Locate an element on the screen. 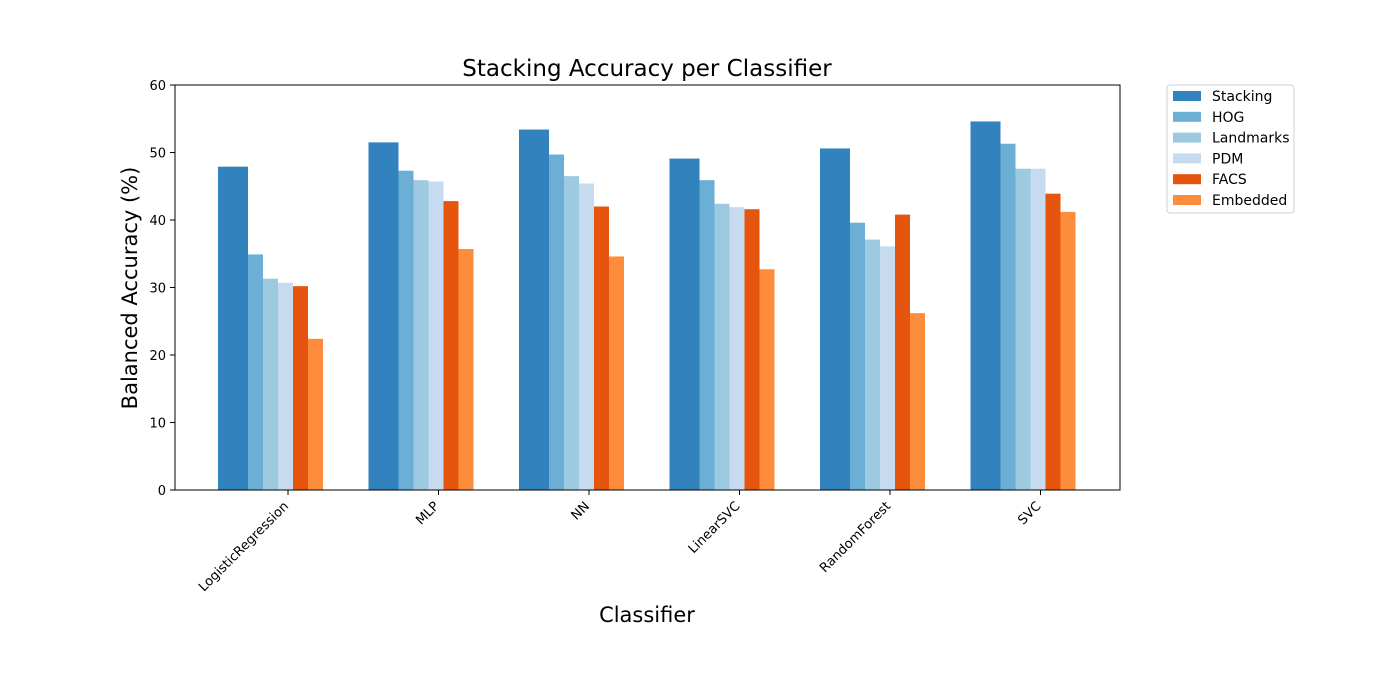 Image resolution: width=1400 pixels, height=700 pixels. chart-title: Stacking Accuracy per Classifier is located at coordinates (647, 69).